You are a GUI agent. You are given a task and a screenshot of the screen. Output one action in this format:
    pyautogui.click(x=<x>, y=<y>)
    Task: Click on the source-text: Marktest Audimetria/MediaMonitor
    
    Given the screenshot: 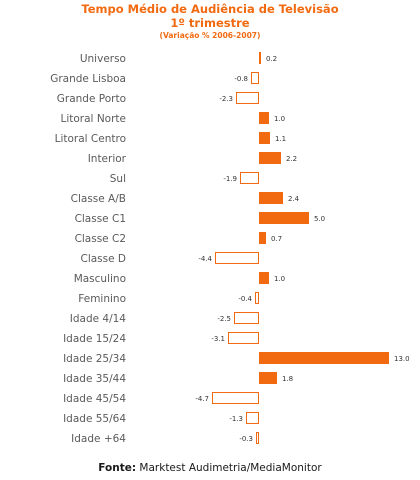 What is the action you would take?
    pyautogui.click(x=230, y=468)
    